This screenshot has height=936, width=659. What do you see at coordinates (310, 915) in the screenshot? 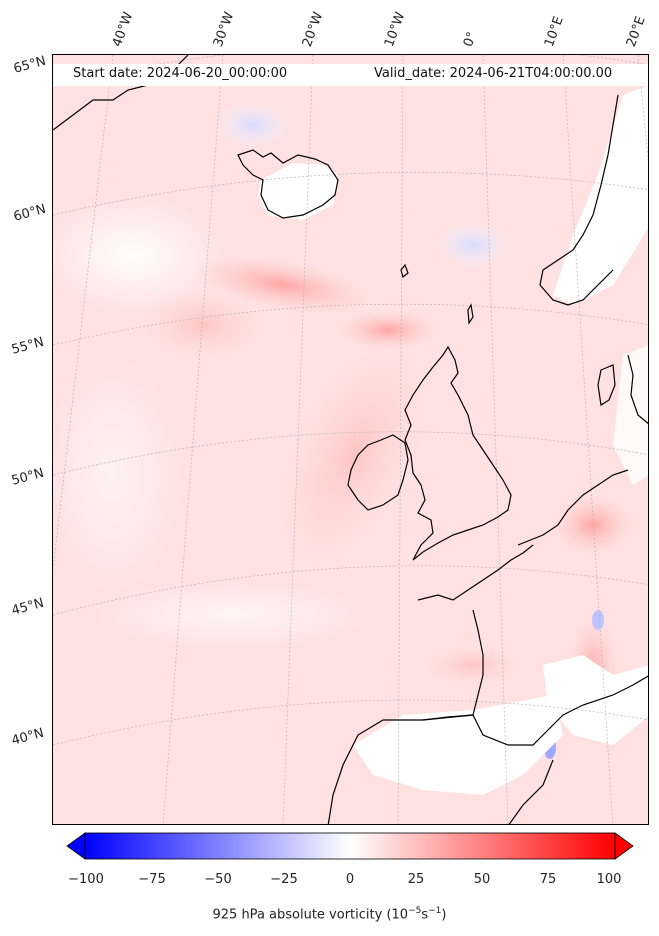
I see `colorbar-label-text: 925 hPa absolute vorticity (10` at bounding box center [310, 915].